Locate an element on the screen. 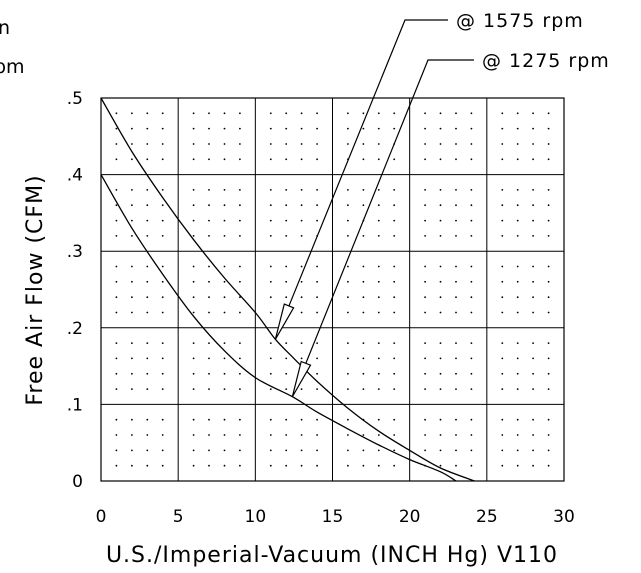 The height and width of the screenshot is (573, 641). x-tick-label: 20 is located at coordinates (410, 517).